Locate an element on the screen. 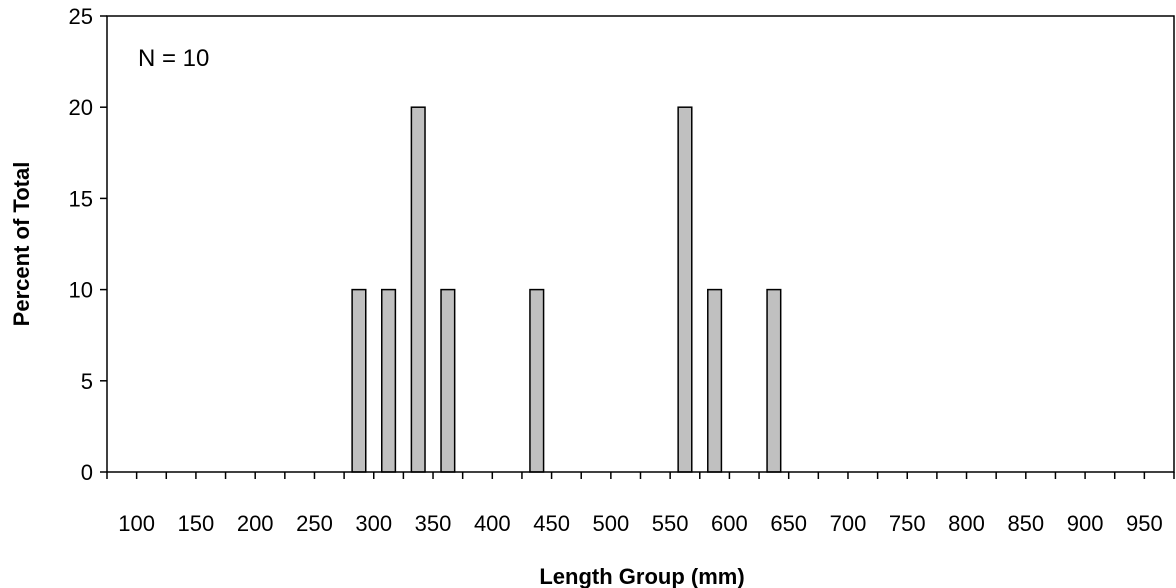  y-tick-label: 20 is located at coordinates (81, 107).